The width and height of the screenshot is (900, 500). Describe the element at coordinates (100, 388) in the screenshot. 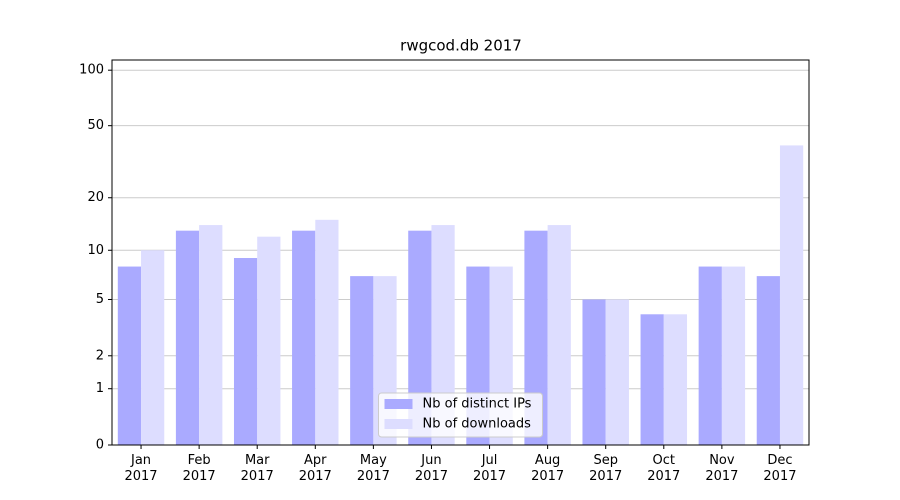

I see `y-tick-label: 1` at that location.